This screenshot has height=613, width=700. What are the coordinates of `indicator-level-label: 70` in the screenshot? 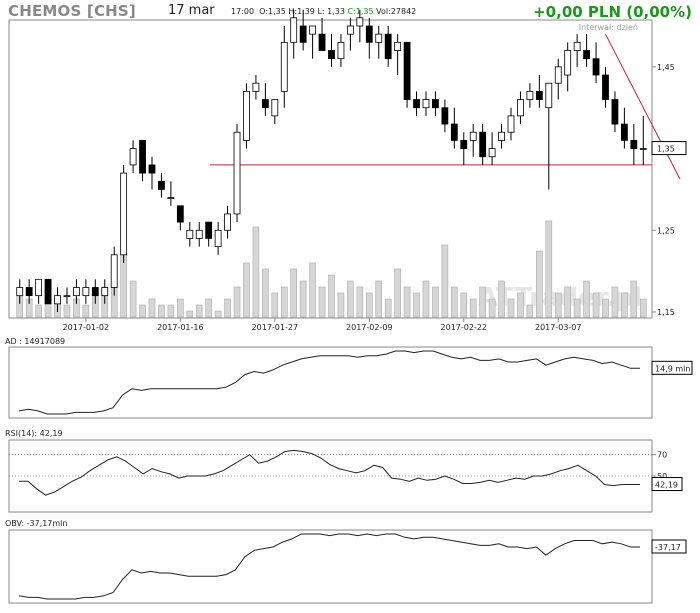 It's located at (662, 455).